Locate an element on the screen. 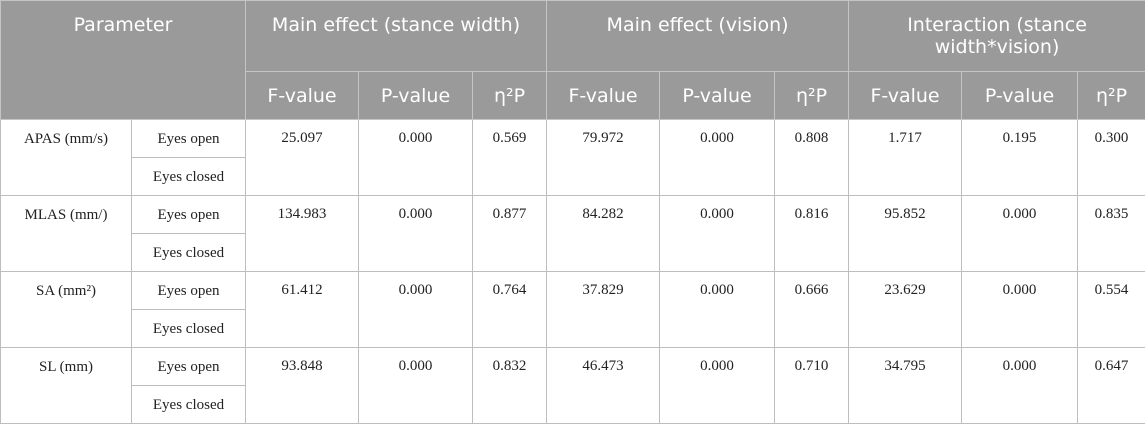 The width and height of the screenshot is (1145, 427). stance-f-value: 93.848 is located at coordinates (302, 385).